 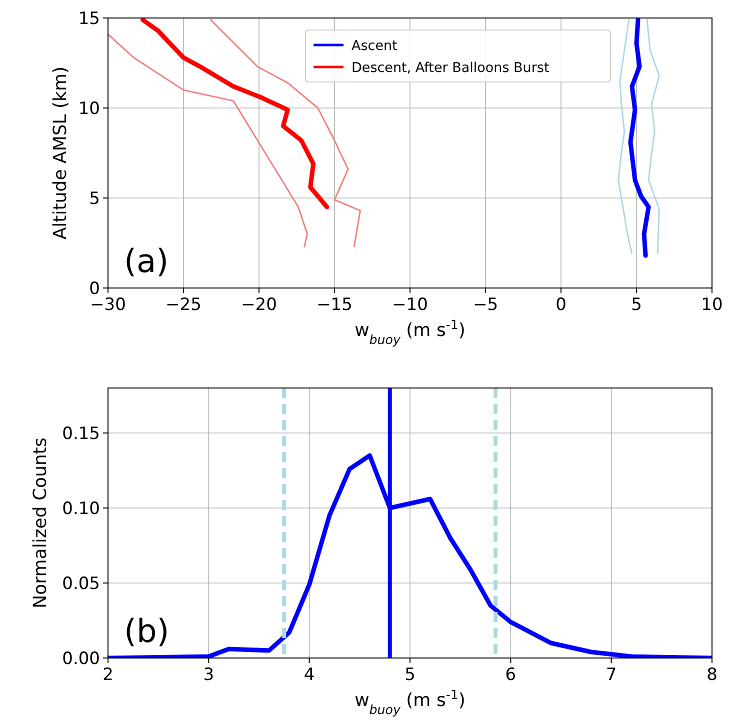 What do you see at coordinates (146, 261) in the screenshot?
I see `annotation: (a)` at bounding box center [146, 261].